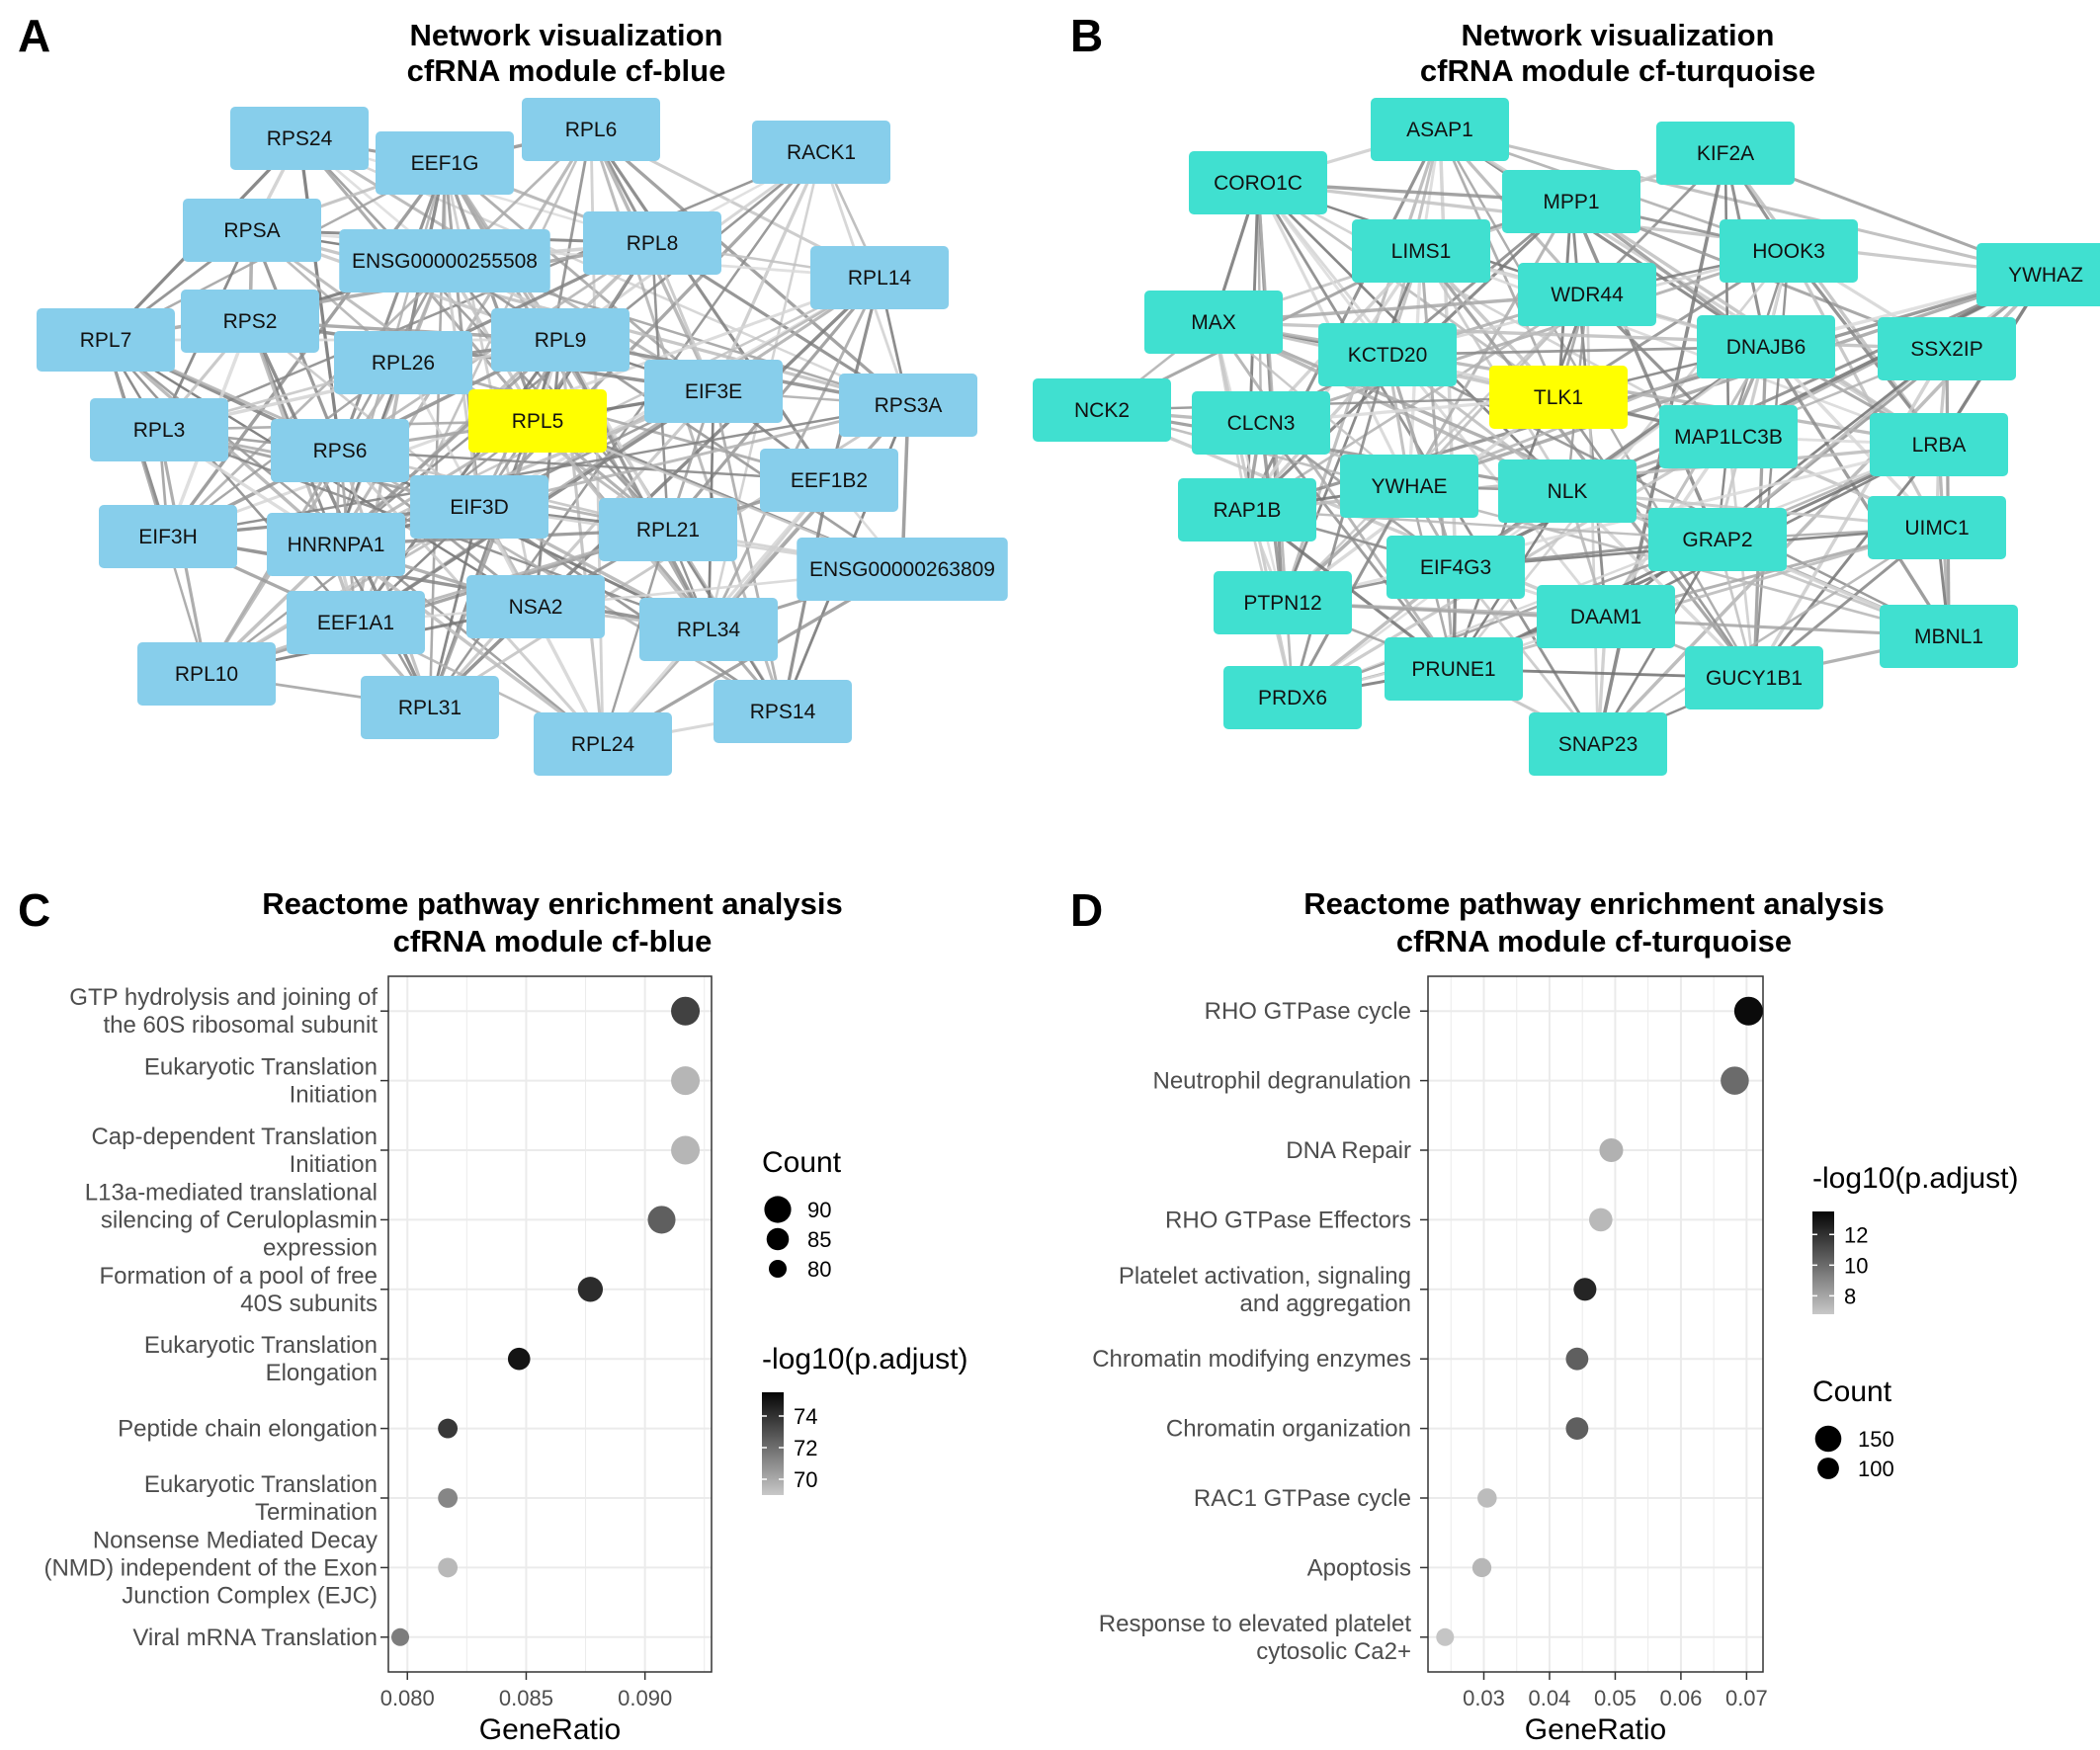 This screenshot has height=1750, width=2100. Describe the element at coordinates (1856, 1265) in the screenshot. I see `color-legend-label: 10` at that location.